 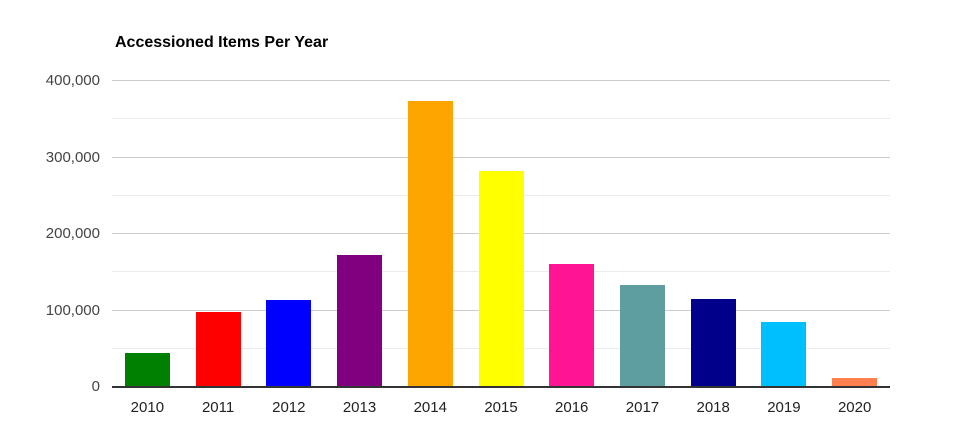 What do you see at coordinates (572, 407) in the screenshot?
I see `x-tick-label-2016: 2016` at bounding box center [572, 407].